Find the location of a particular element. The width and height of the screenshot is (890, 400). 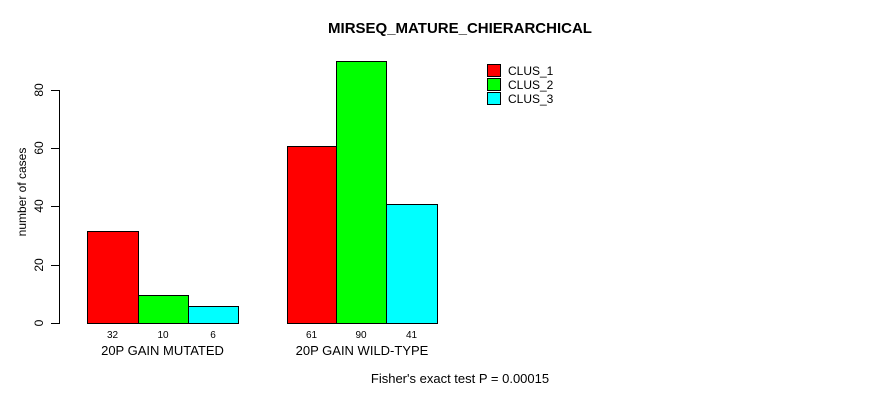

bar-value-label: 90 is located at coordinates (361, 335).